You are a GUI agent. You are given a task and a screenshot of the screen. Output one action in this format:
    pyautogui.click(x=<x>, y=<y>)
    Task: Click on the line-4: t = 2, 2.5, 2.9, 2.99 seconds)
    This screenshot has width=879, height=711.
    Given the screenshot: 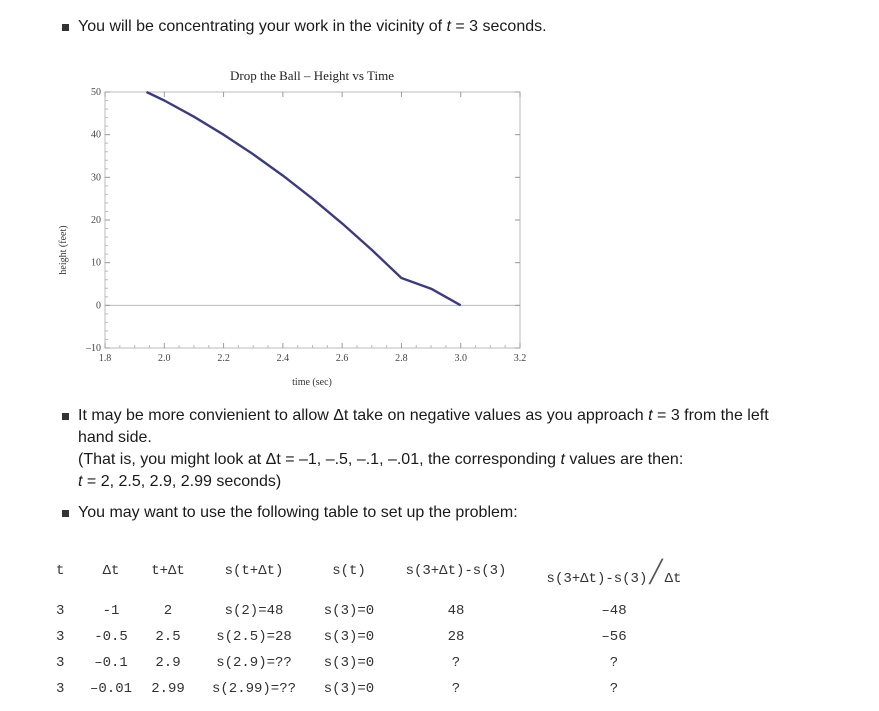 What is the action you would take?
    pyautogui.click(x=423, y=482)
    